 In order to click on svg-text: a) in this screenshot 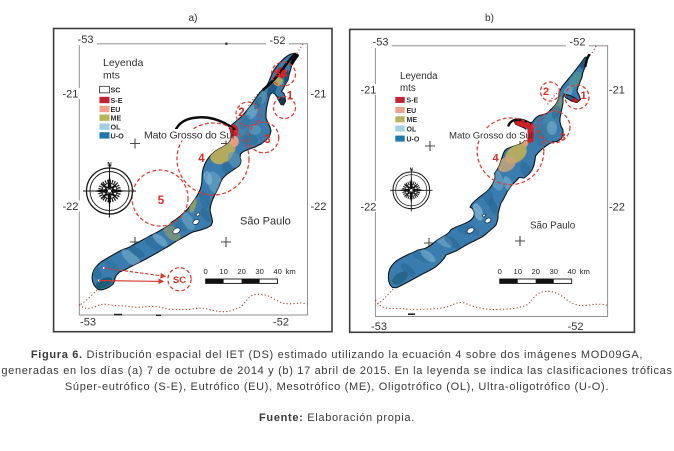, I will do `click(193, 18)`.